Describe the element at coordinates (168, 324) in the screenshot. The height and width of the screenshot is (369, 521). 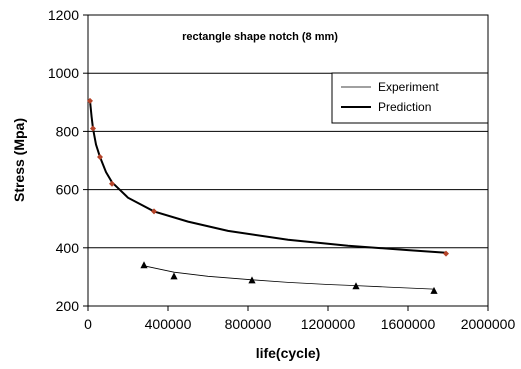
I see `x-tick-label-400000: 400000` at that location.